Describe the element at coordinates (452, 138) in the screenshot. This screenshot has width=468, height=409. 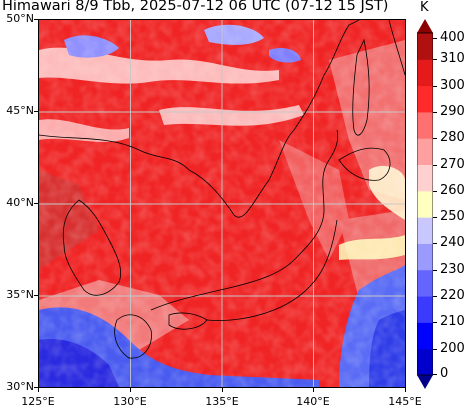
I see `colorbar-label: 280` at that location.